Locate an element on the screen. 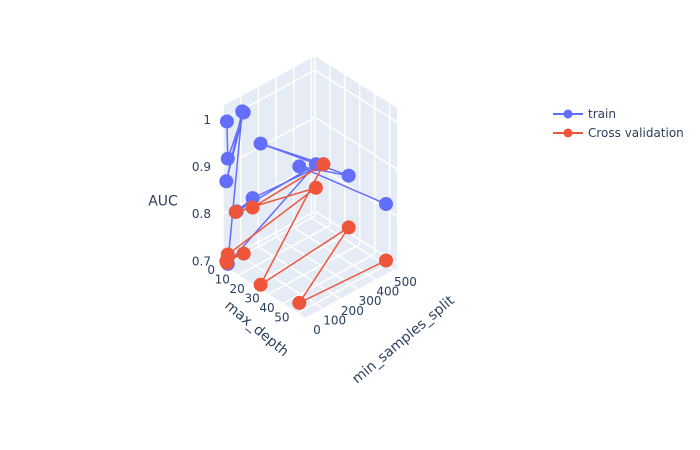 Image resolution: width=700 pixels, height=450 pixels. trace-cross-validation is located at coordinates (306, 233).